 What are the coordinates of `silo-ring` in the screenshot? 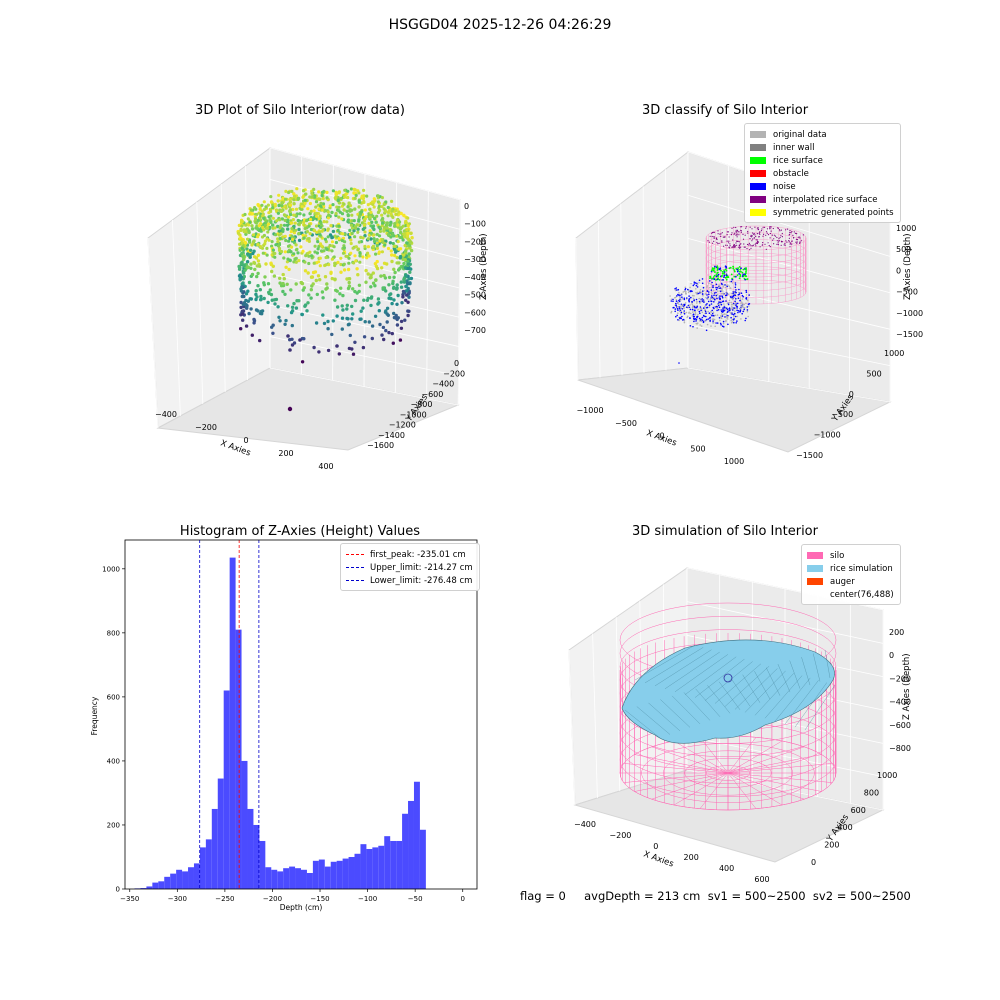 It's located at (756, 245).